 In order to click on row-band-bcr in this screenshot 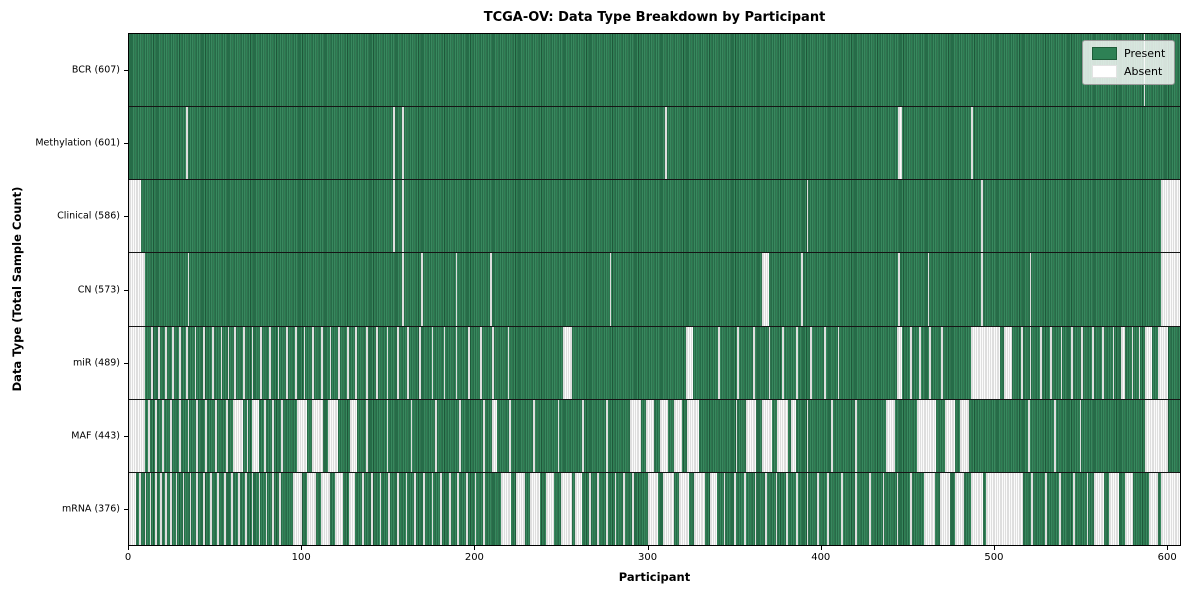, I will do `click(654, 71)`.